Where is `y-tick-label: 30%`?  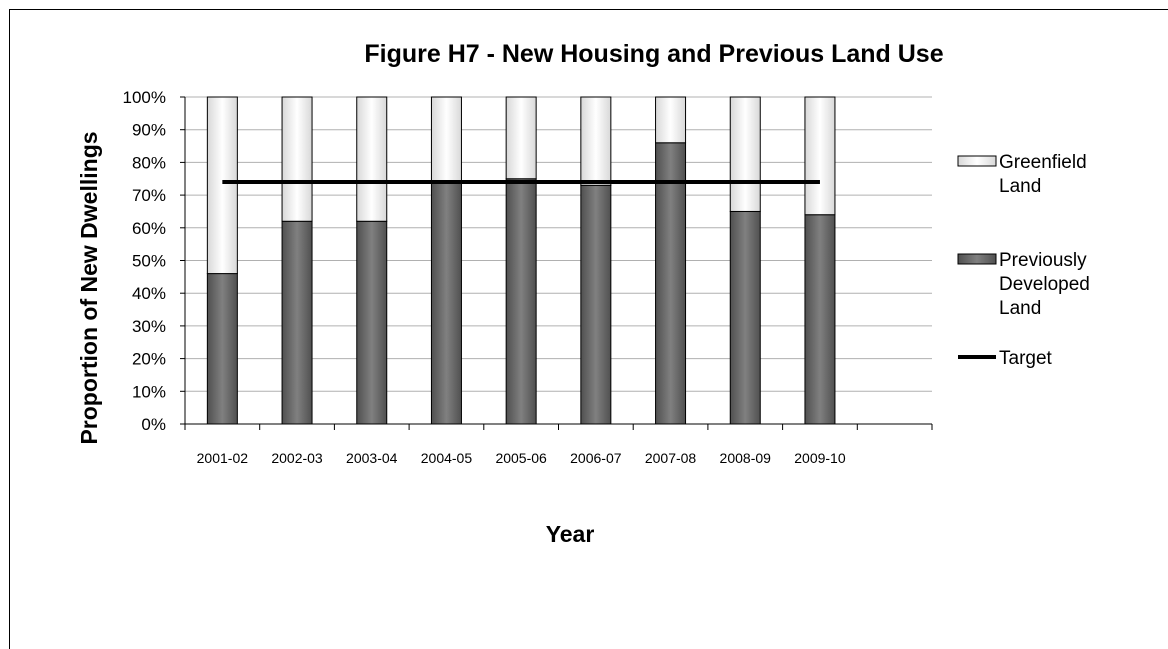
y-tick-label: 30% is located at coordinates (149, 326).